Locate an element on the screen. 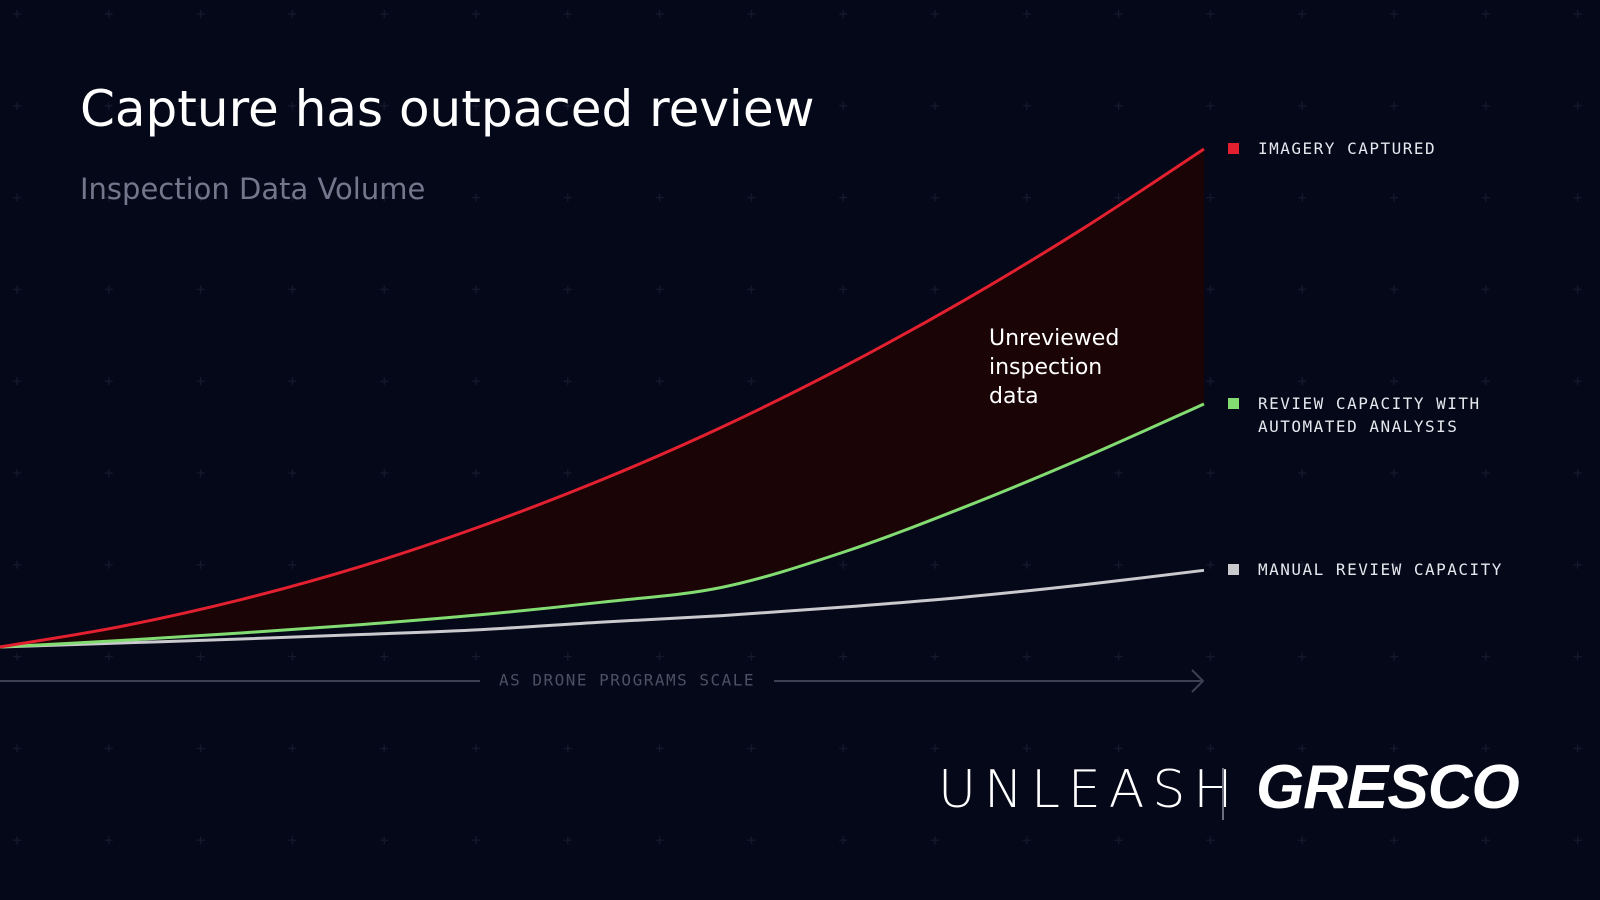 The height and width of the screenshot is (900, 1600). legend-label: REVIEW CAPACITY WITH AUTOMATED ANALYSIS is located at coordinates (1369, 414).